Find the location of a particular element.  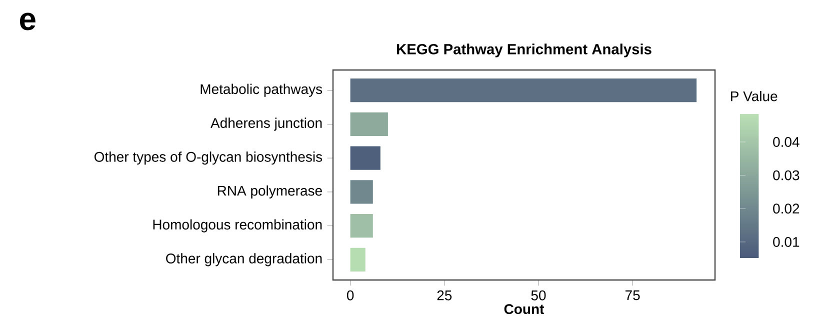

x-axis-title: Count is located at coordinates (524, 309).